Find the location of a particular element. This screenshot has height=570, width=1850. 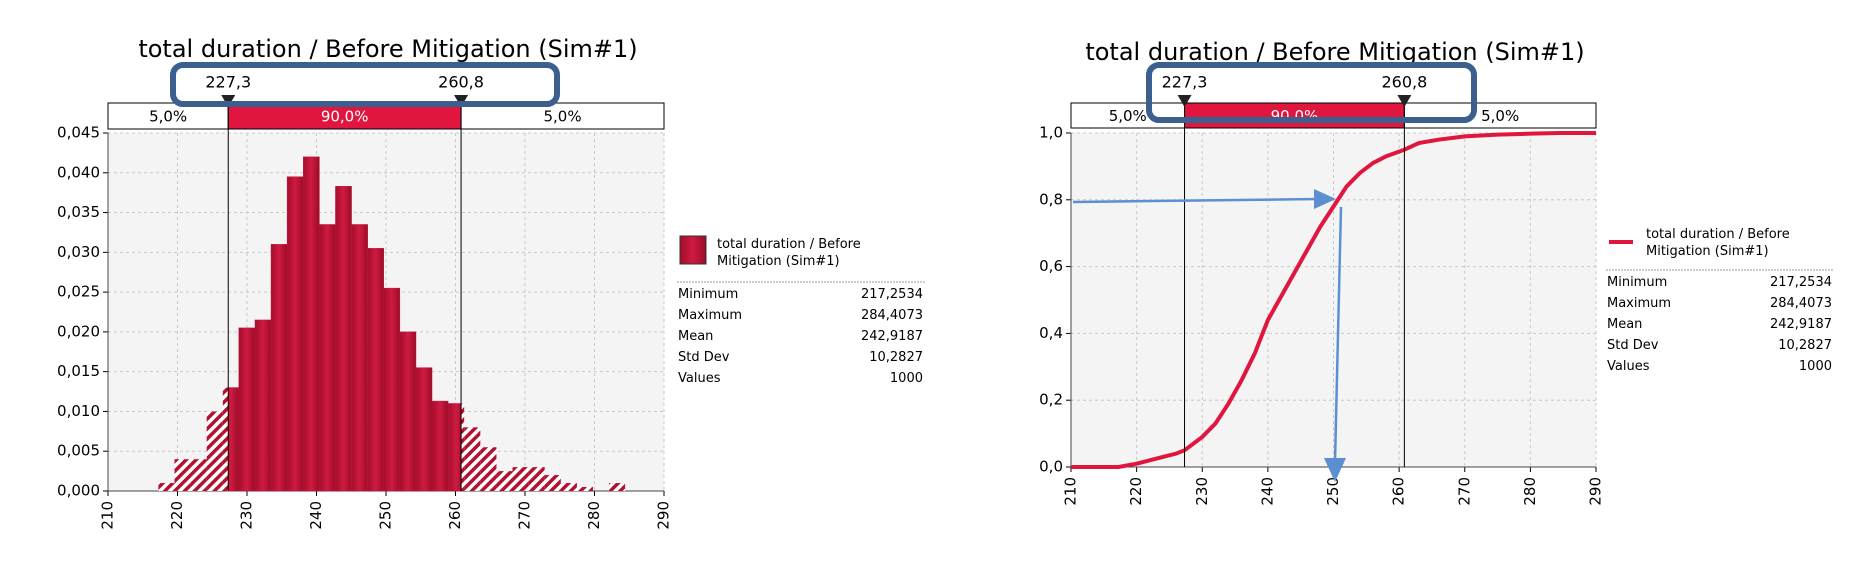

y-tick-label: 0,025 is located at coordinates (78, 292).